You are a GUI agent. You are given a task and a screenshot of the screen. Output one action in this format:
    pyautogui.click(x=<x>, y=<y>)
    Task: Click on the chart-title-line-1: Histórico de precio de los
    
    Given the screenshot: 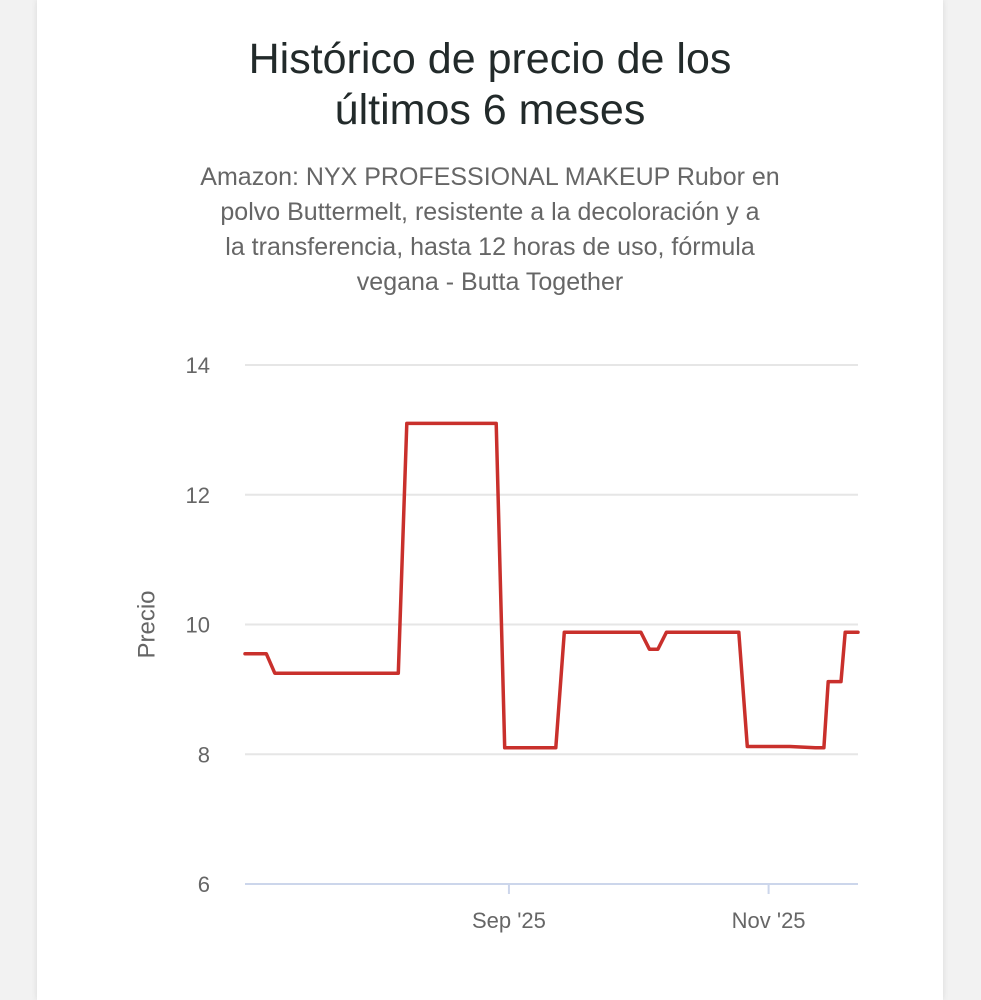 What is the action you would take?
    pyautogui.click(x=490, y=59)
    